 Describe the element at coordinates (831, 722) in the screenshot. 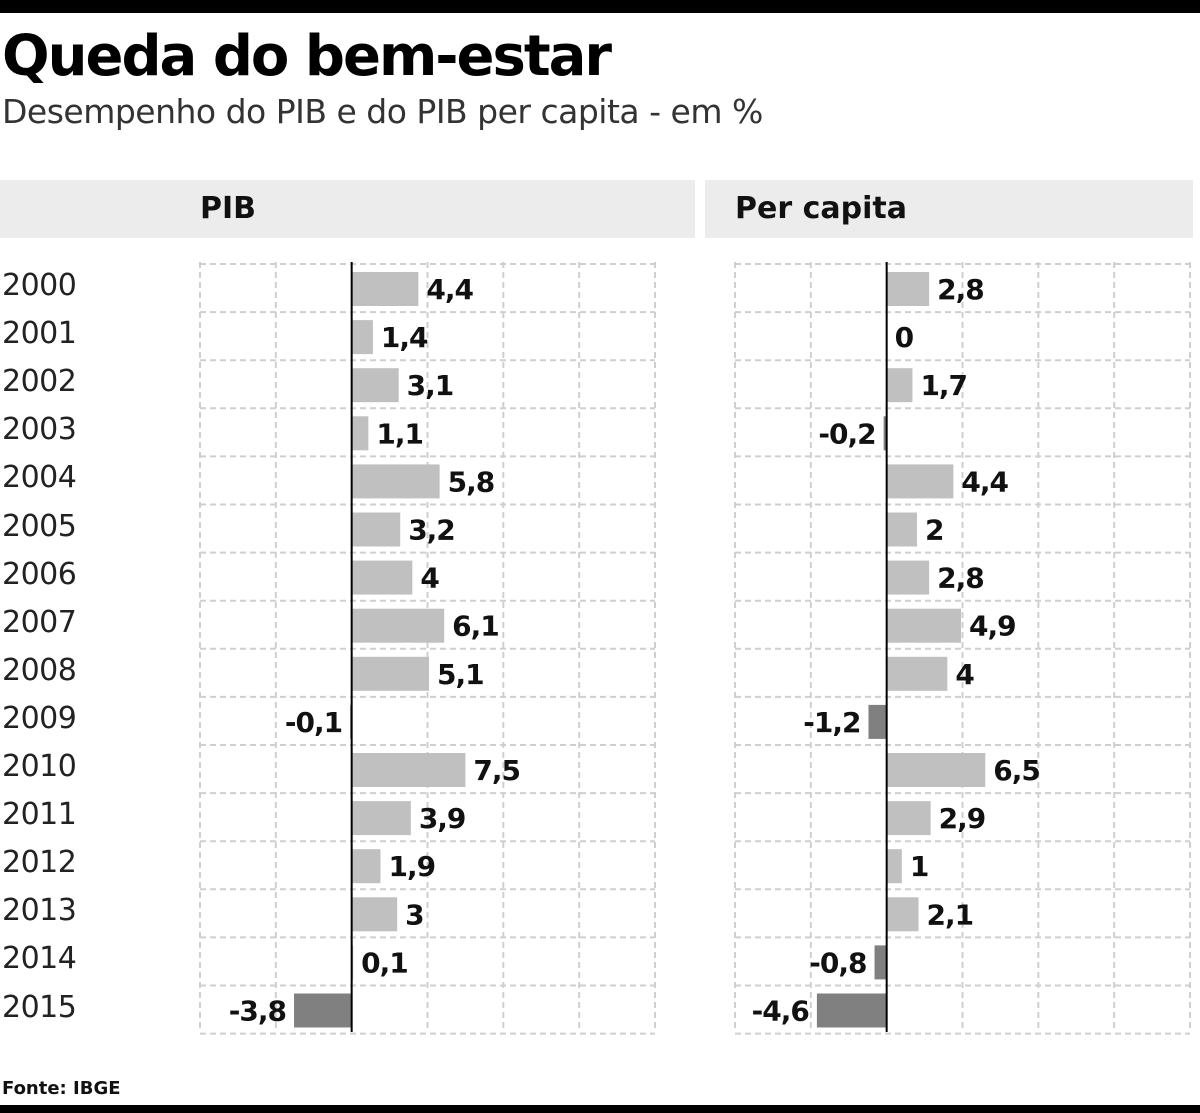

I see `value-label-2009: -1,2` at that location.